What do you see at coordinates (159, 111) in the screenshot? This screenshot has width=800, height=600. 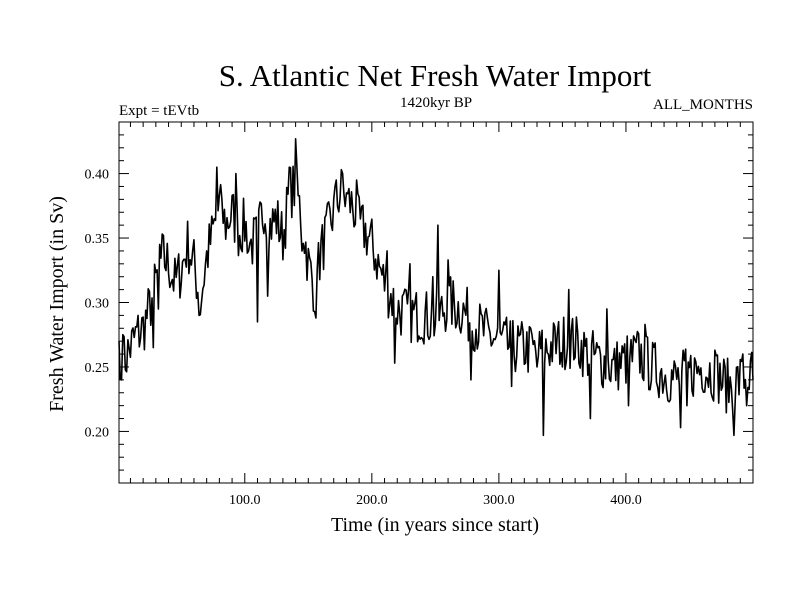 I see `experiment-label: Expt = tEVtb` at bounding box center [159, 111].